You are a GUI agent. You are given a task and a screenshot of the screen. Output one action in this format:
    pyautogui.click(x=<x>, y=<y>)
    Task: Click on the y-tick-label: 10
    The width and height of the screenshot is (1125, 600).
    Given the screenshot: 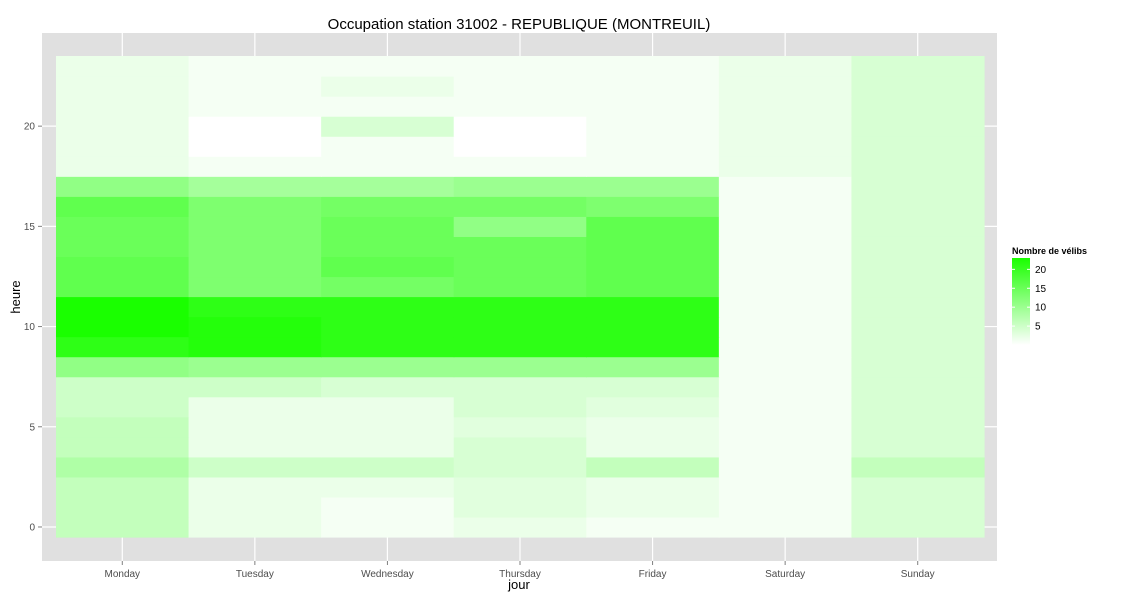 What is the action you would take?
    pyautogui.click(x=30, y=327)
    